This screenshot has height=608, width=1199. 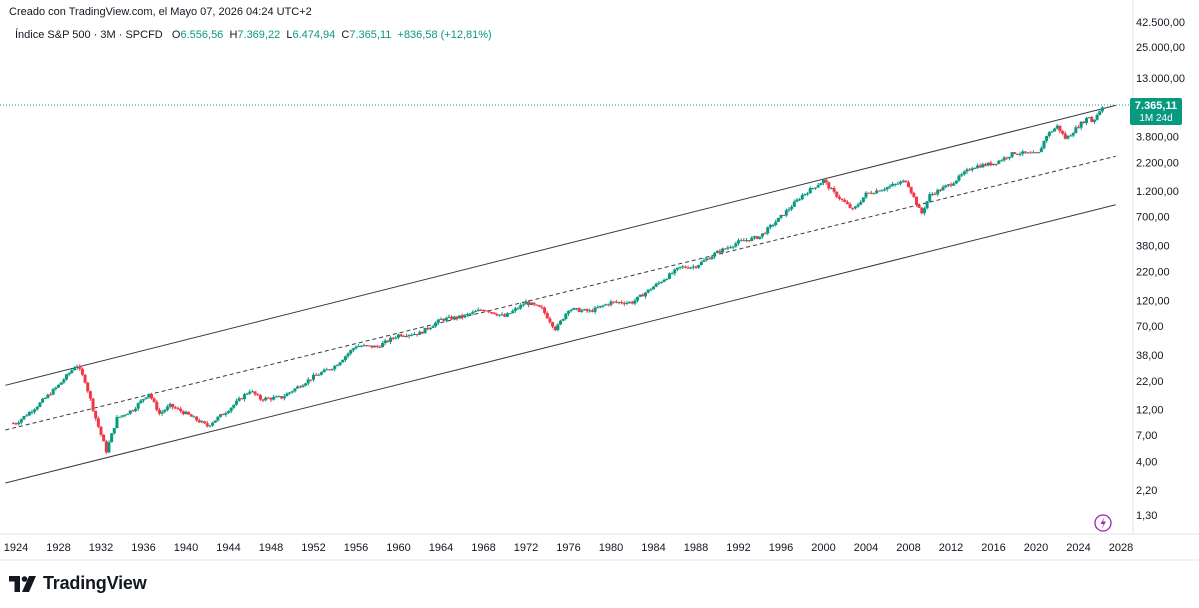 What do you see at coordinates (1153, 273) in the screenshot?
I see `y-tick-label: 220,00` at bounding box center [1153, 273].